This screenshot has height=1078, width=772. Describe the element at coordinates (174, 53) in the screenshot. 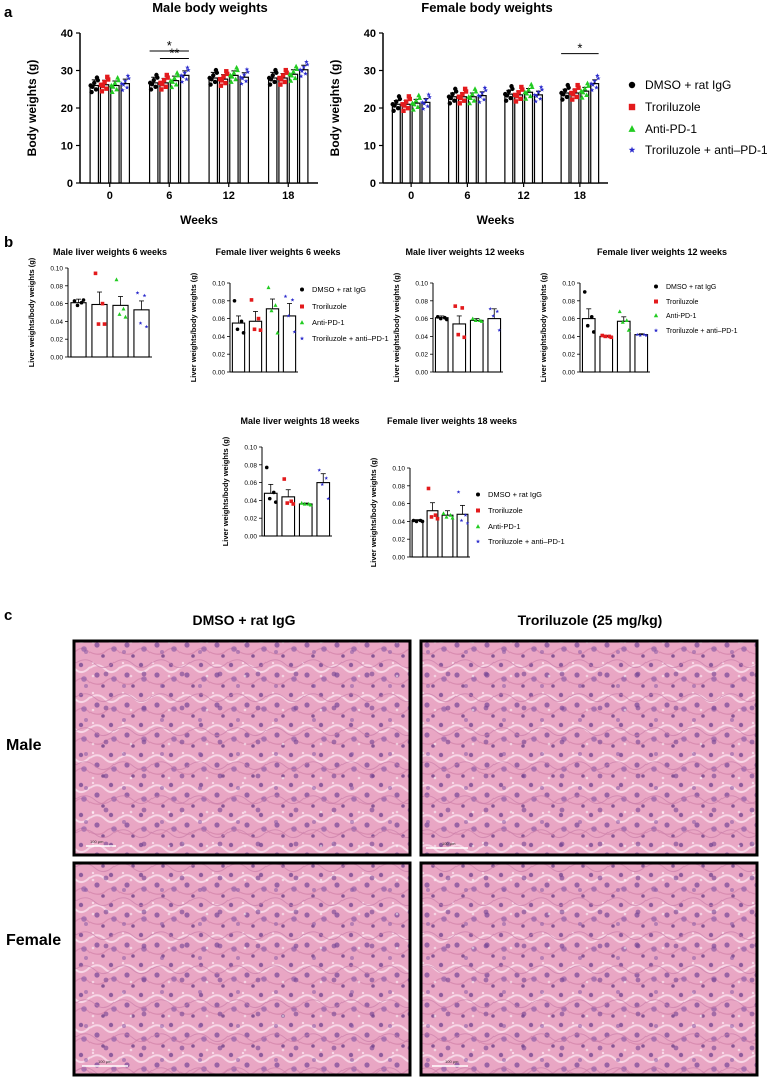

I see `significance-label: **` at that location.